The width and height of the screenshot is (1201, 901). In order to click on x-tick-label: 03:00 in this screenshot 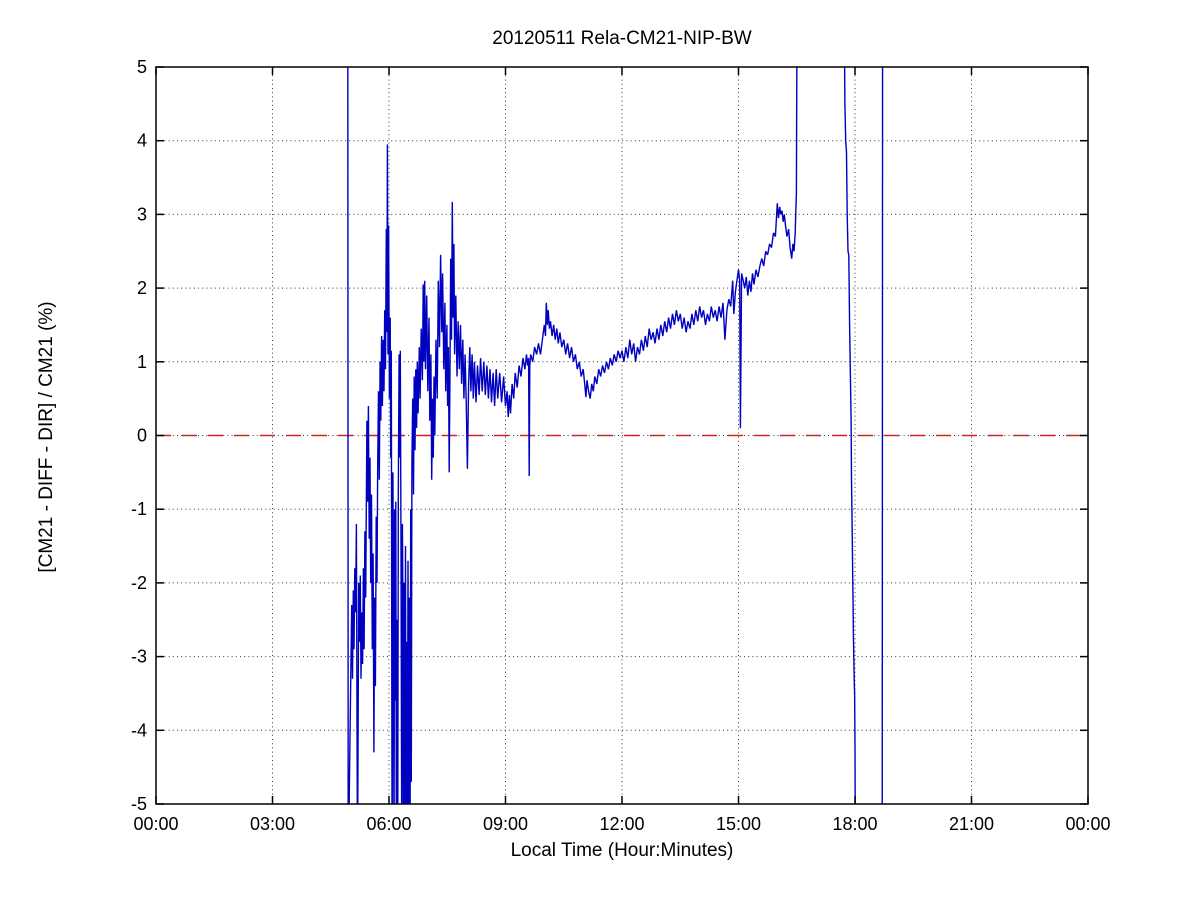, I will do `click(272, 824)`.